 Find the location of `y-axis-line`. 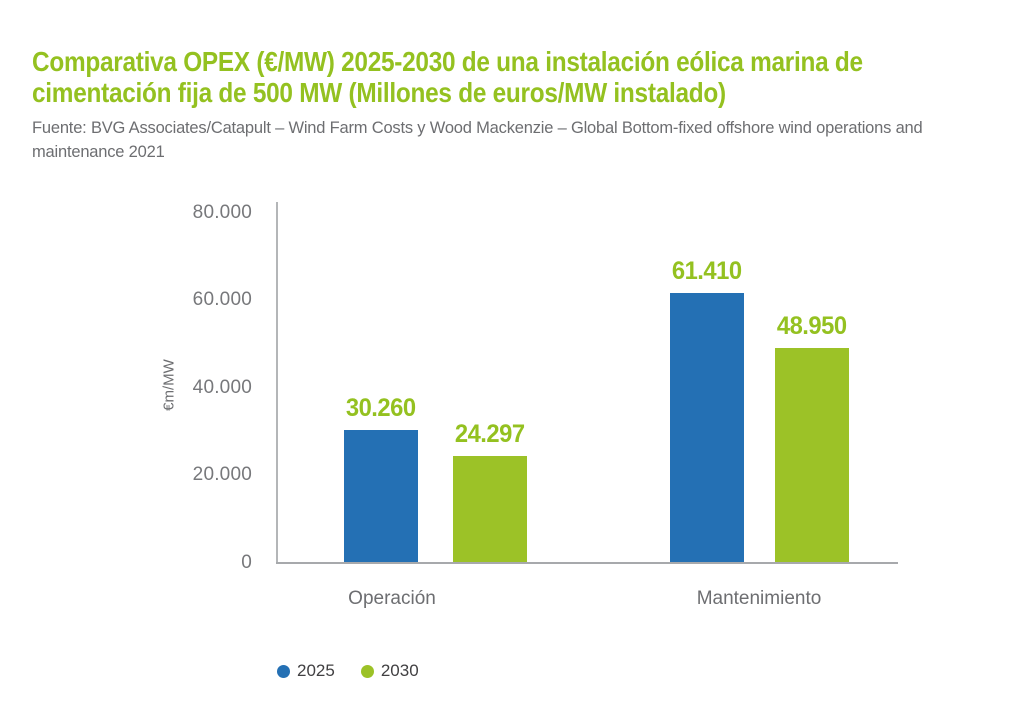

y-axis-line is located at coordinates (277, 383).